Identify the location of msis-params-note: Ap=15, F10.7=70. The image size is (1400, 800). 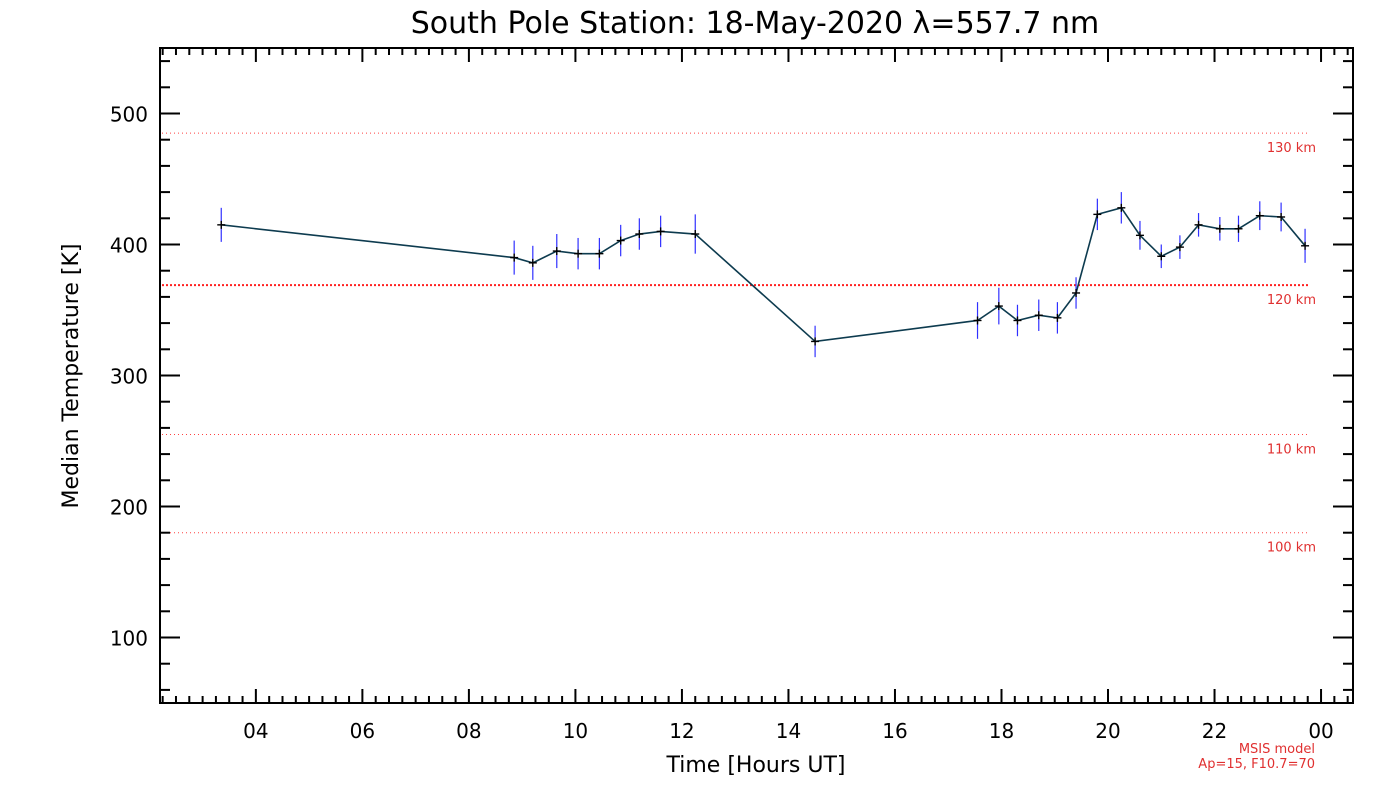
(1256, 764).